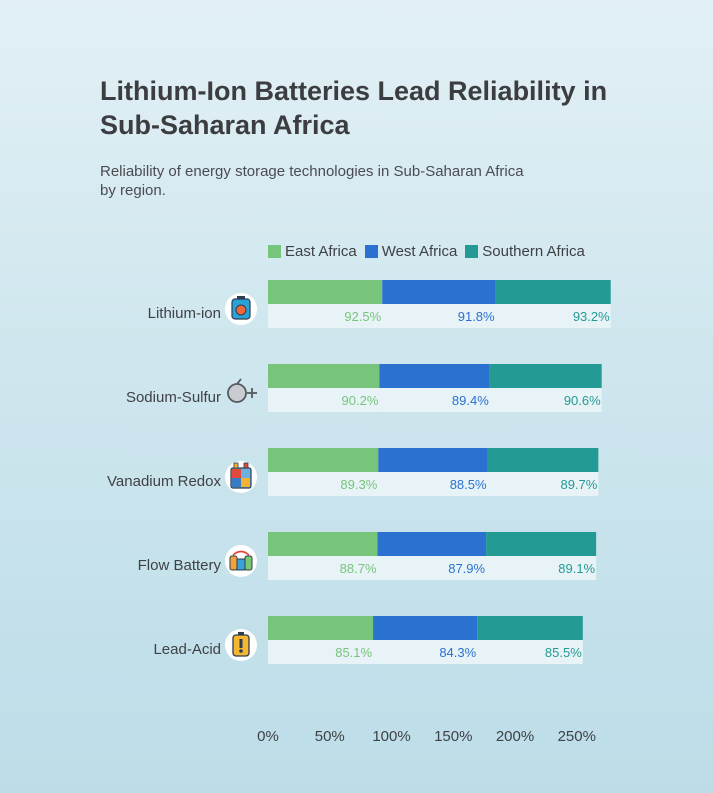  What do you see at coordinates (466, 568) in the screenshot?
I see `data-label: 87.9%` at bounding box center [466, 568].